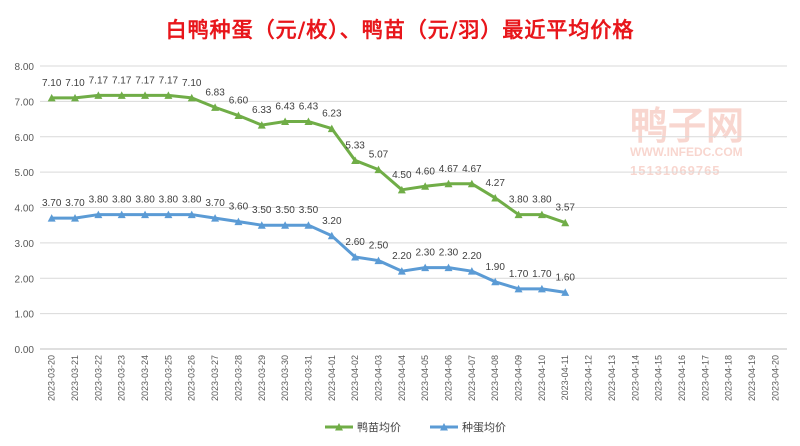 The height and width of the screenshot is (446, 800). Describe the element at coordinates (687, 127) in the screenshot. I see `watermark-brand: 鸭子网` at that location.